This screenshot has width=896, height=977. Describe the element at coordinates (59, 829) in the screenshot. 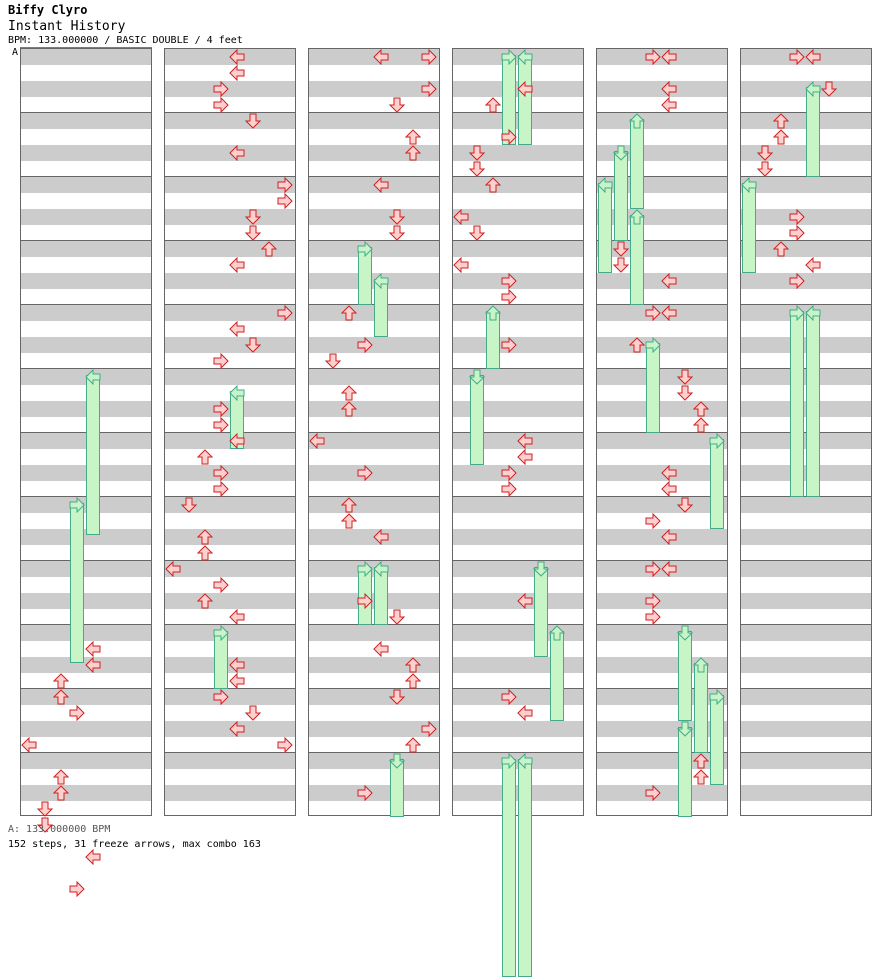

I see `footer-bpm: A: 133.000000 BPM` at that location.